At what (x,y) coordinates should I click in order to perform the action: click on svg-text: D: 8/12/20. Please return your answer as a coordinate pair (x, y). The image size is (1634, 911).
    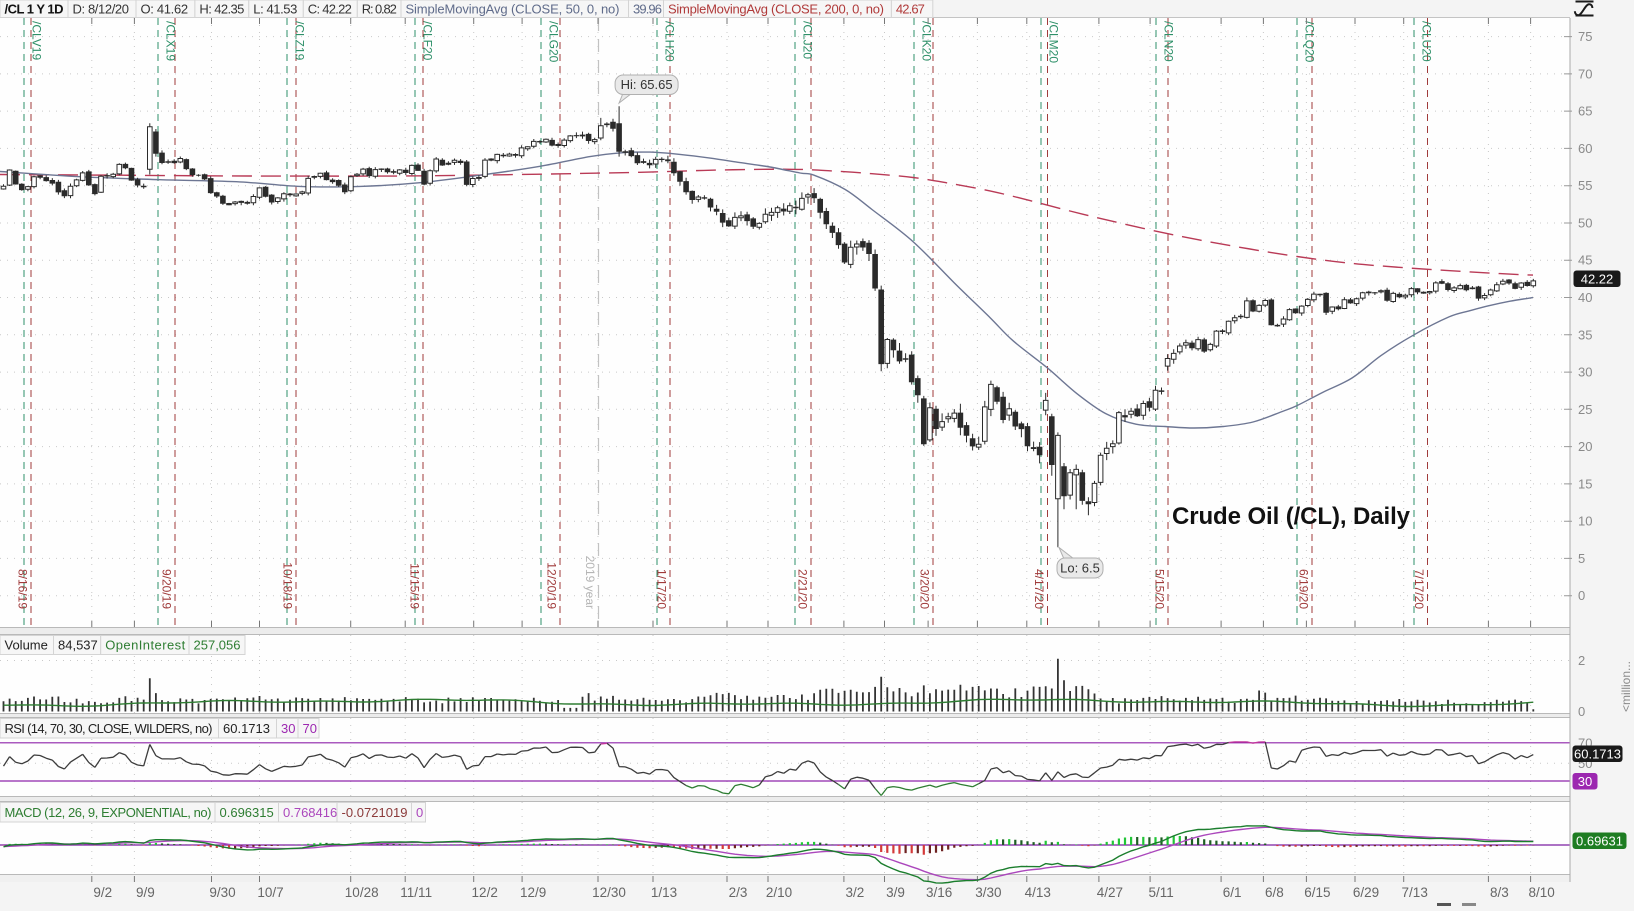
    Looking at the image, I should click on (101, 8).